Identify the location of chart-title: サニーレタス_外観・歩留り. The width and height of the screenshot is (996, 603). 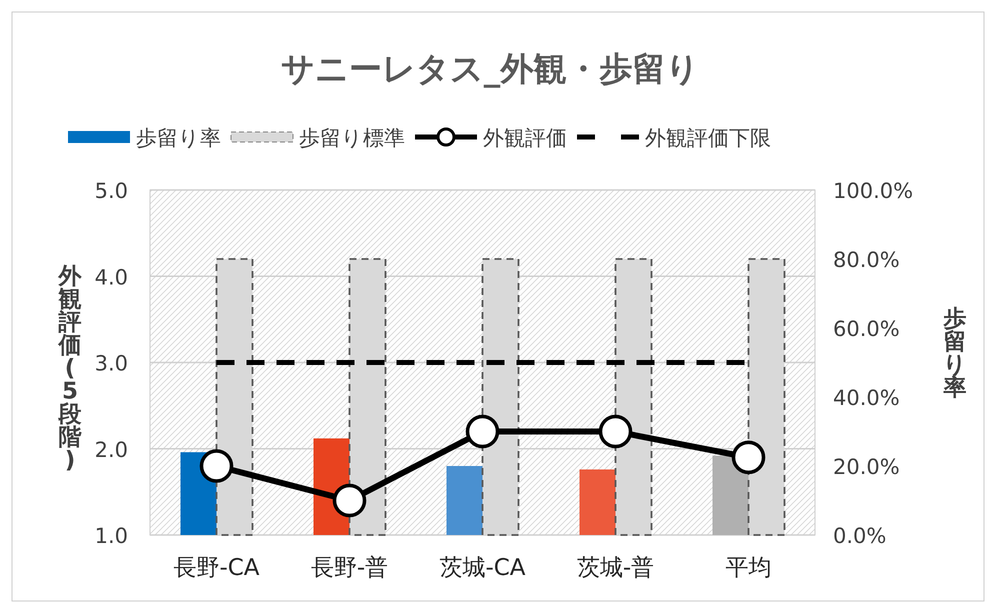
(490, 68).